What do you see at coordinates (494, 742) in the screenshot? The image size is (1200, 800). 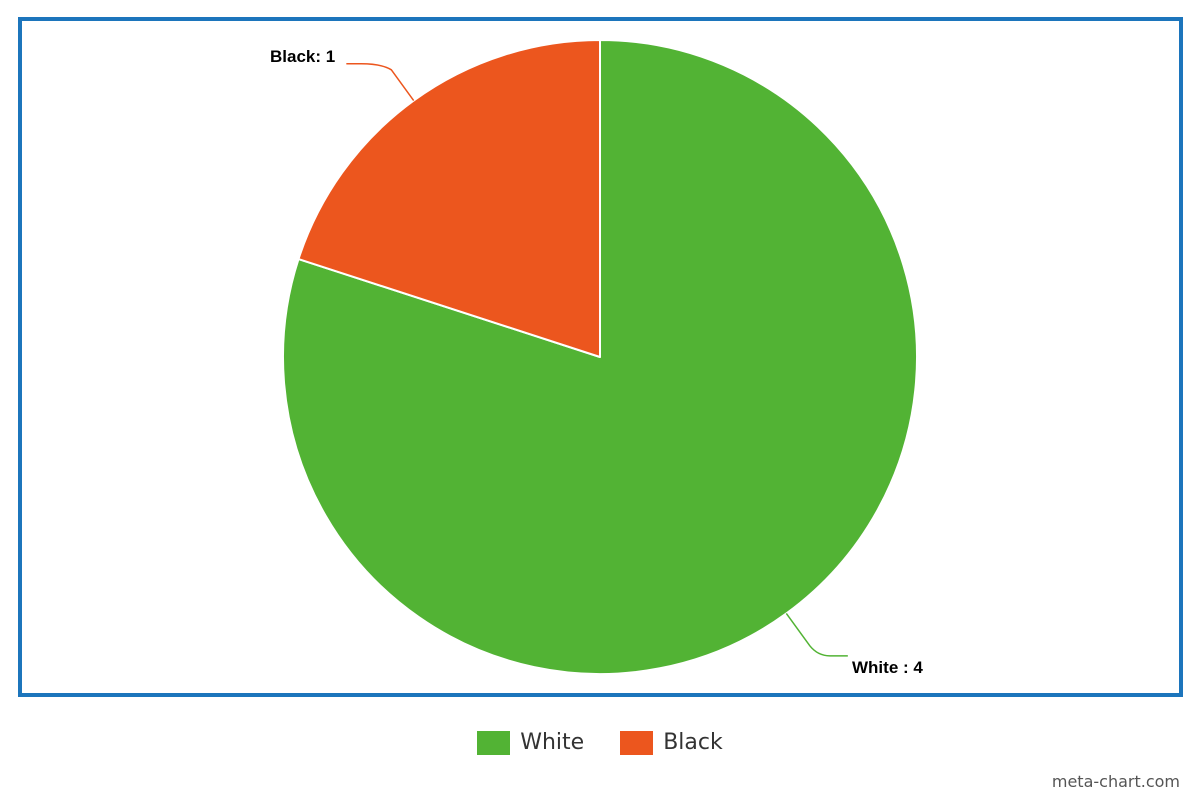 I see `legend-swatch-white` at bounding box center [494, 742].